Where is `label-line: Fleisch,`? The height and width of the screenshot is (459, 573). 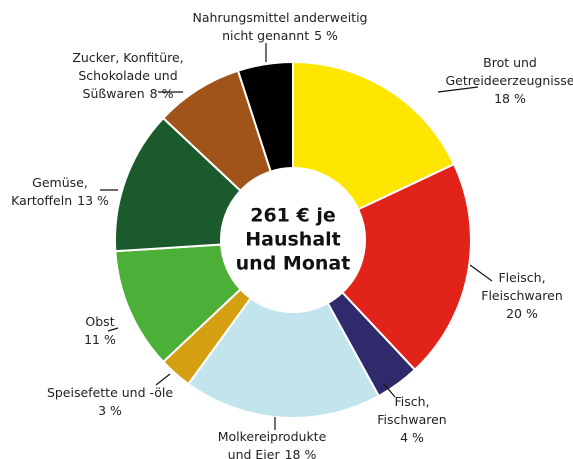 label-line: Fleisch, is located at coordinates (521, 277).